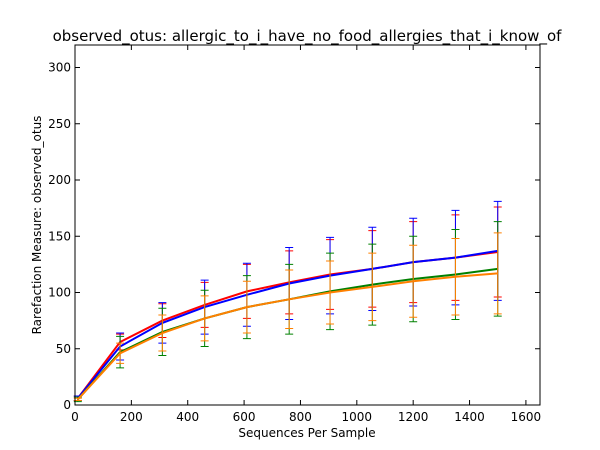 This screenshot has height=450, width=600. Describe the element at coordinates (59, 180) in the screenshot. I see `y-tick-label: 200` at that location.